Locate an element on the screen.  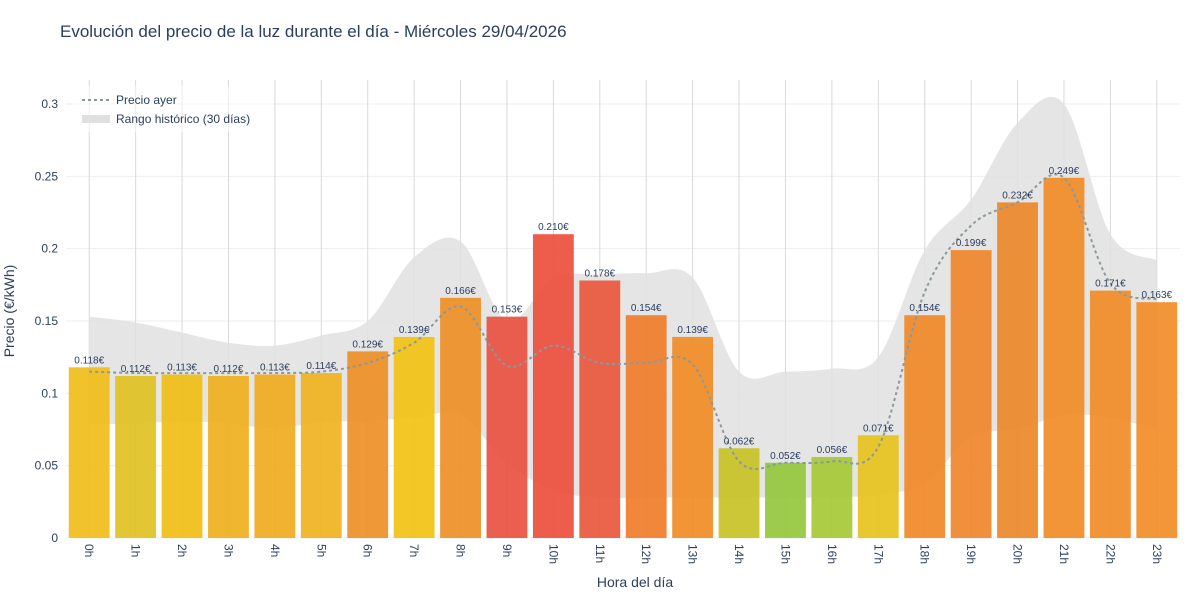
bar-label-15h: 0.052€ is located at coordinates (785, 456).